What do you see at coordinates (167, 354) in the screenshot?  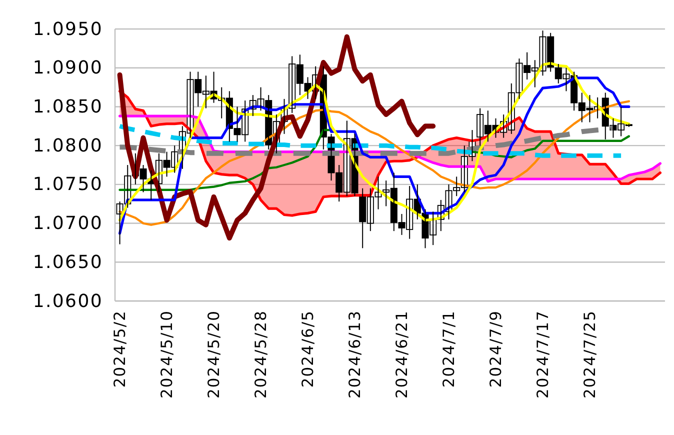 I see `x-tick-label: 2024/5/10` at bounding box center [167, 354].